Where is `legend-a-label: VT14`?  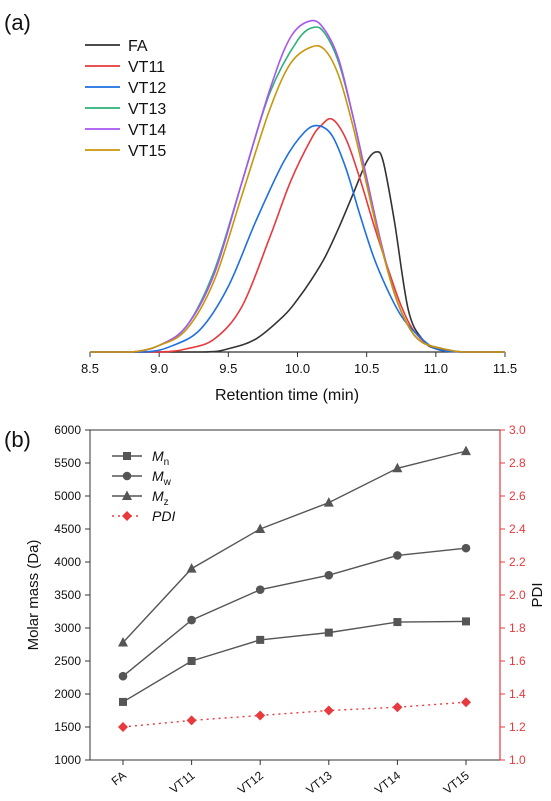
legend-a-label: VT14 is located at coordinates (147, 130).